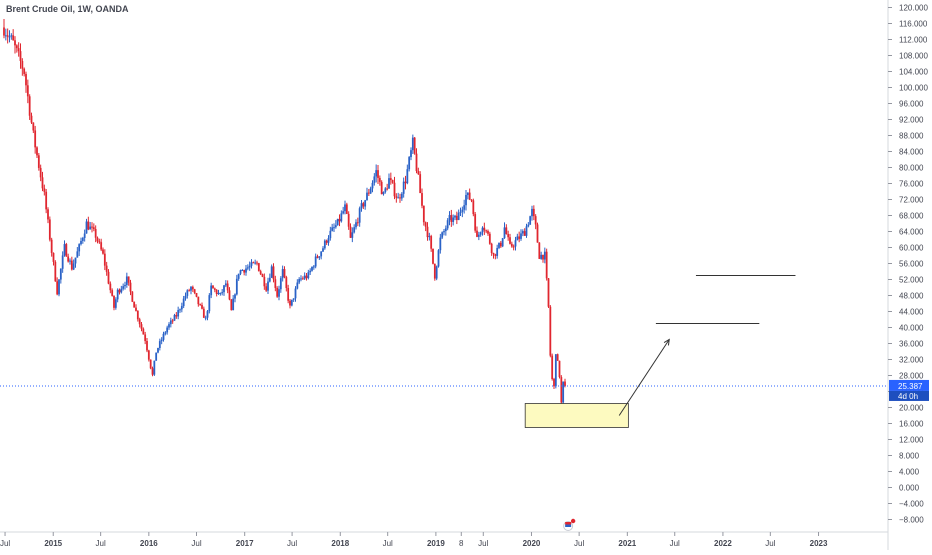  Describe the element at coordinates (436, 543) in the screenshot. I see `x-tick-label: 2019` at that location.